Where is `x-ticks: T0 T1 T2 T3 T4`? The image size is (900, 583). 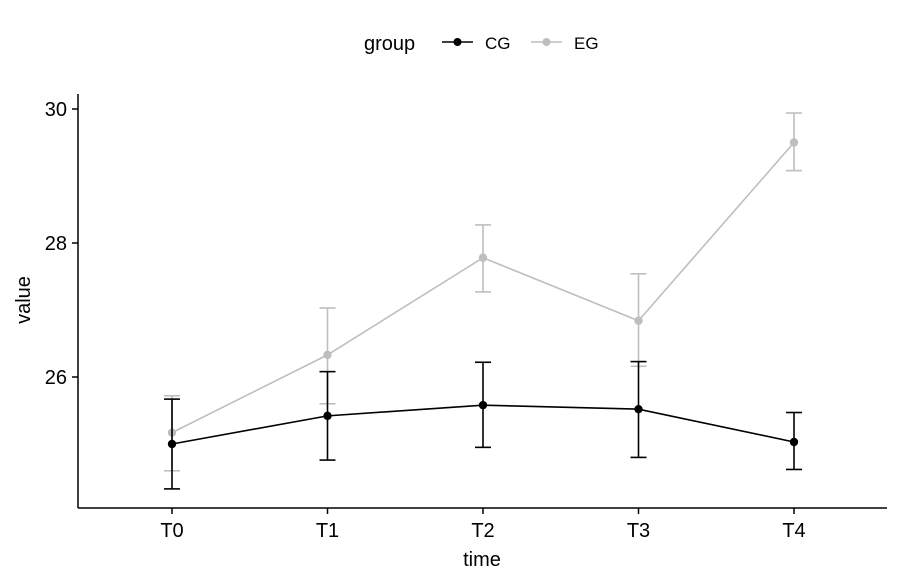 x-ticks: T0 T1 T2 T3 T4 is located at coordinates (483, 525).